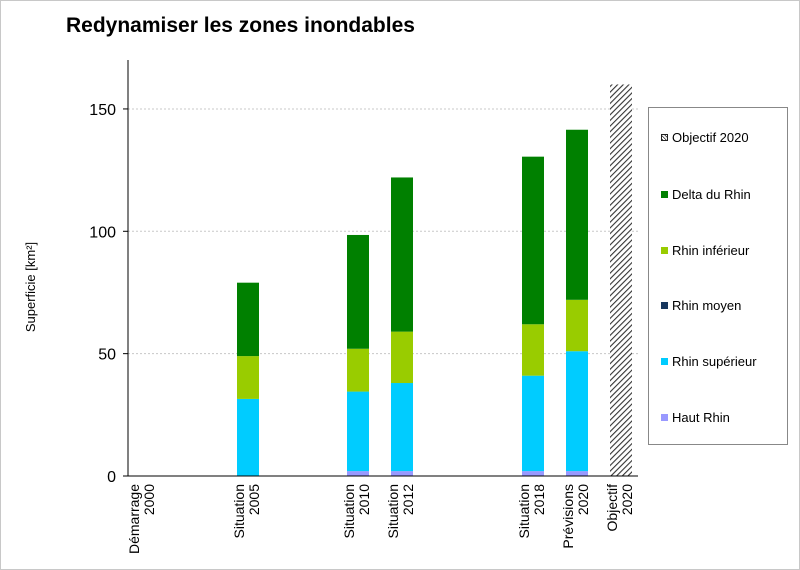 The image size is (800, 570). Describe the element at coordinates (240, 25) in the screenshot. I see `chart-title: Redynamiser les zones inondables` at that location.